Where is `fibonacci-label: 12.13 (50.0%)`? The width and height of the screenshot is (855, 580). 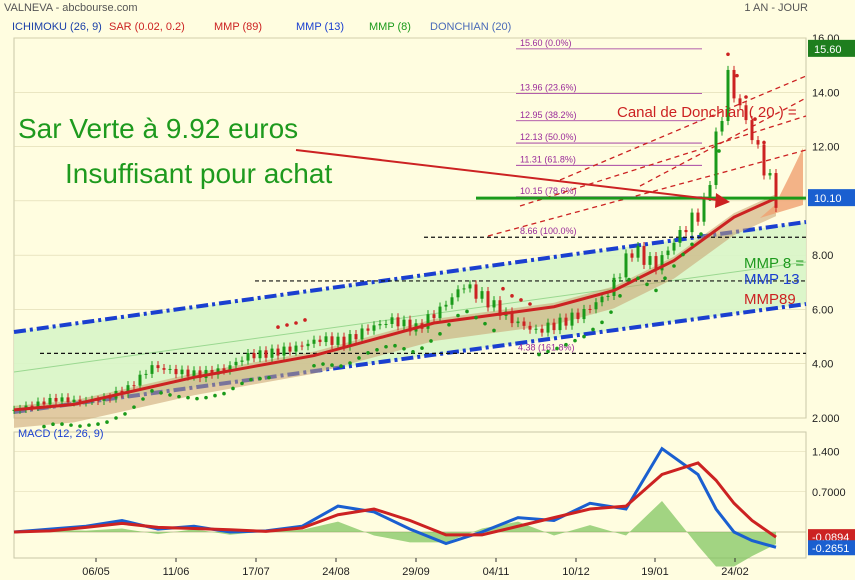
fibonacci-label: 12.13 (50.0%) is located at coordinates (548, 137).